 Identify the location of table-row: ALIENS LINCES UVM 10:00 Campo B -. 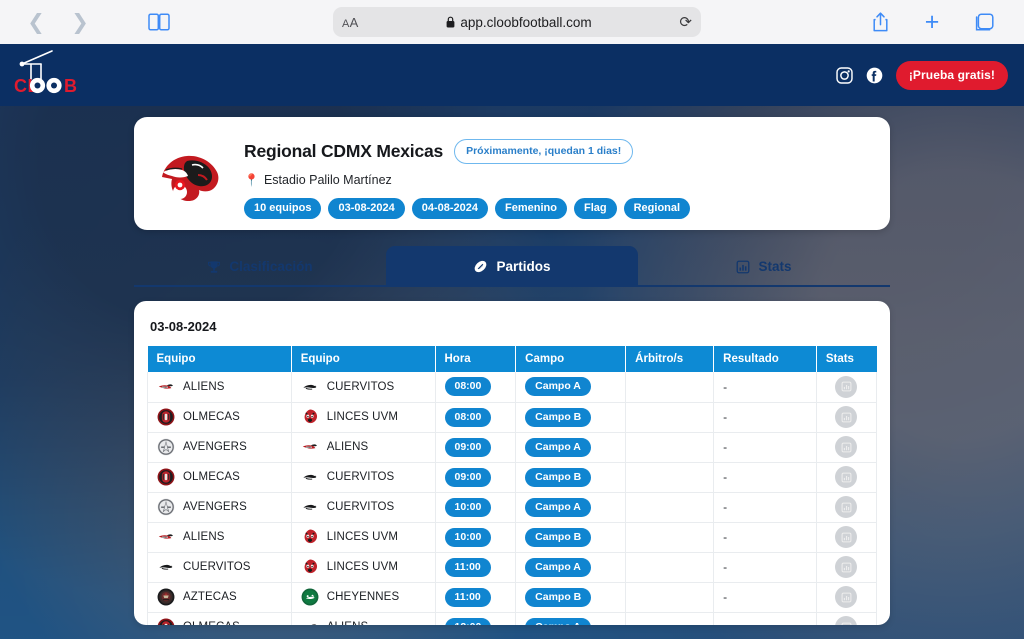
(512, 537).